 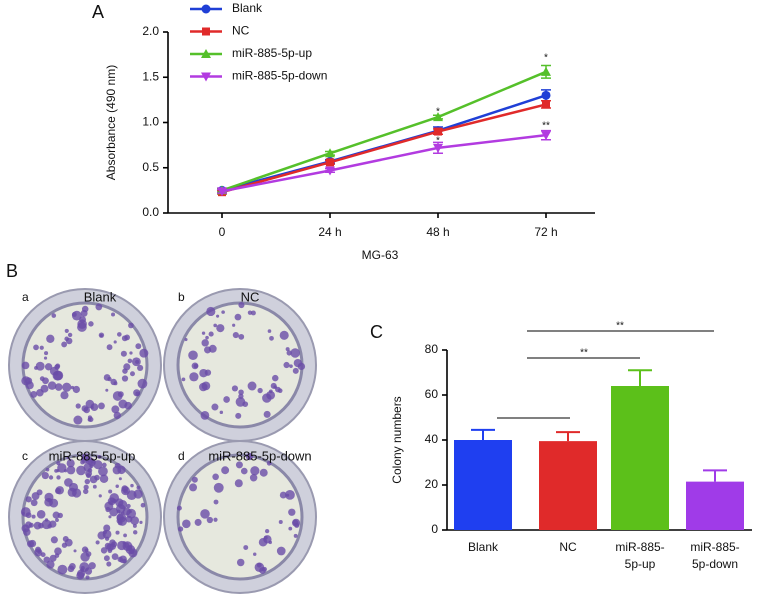 I want to click on photo-title: miR-885-5p-up, so click(x=92, y=455).